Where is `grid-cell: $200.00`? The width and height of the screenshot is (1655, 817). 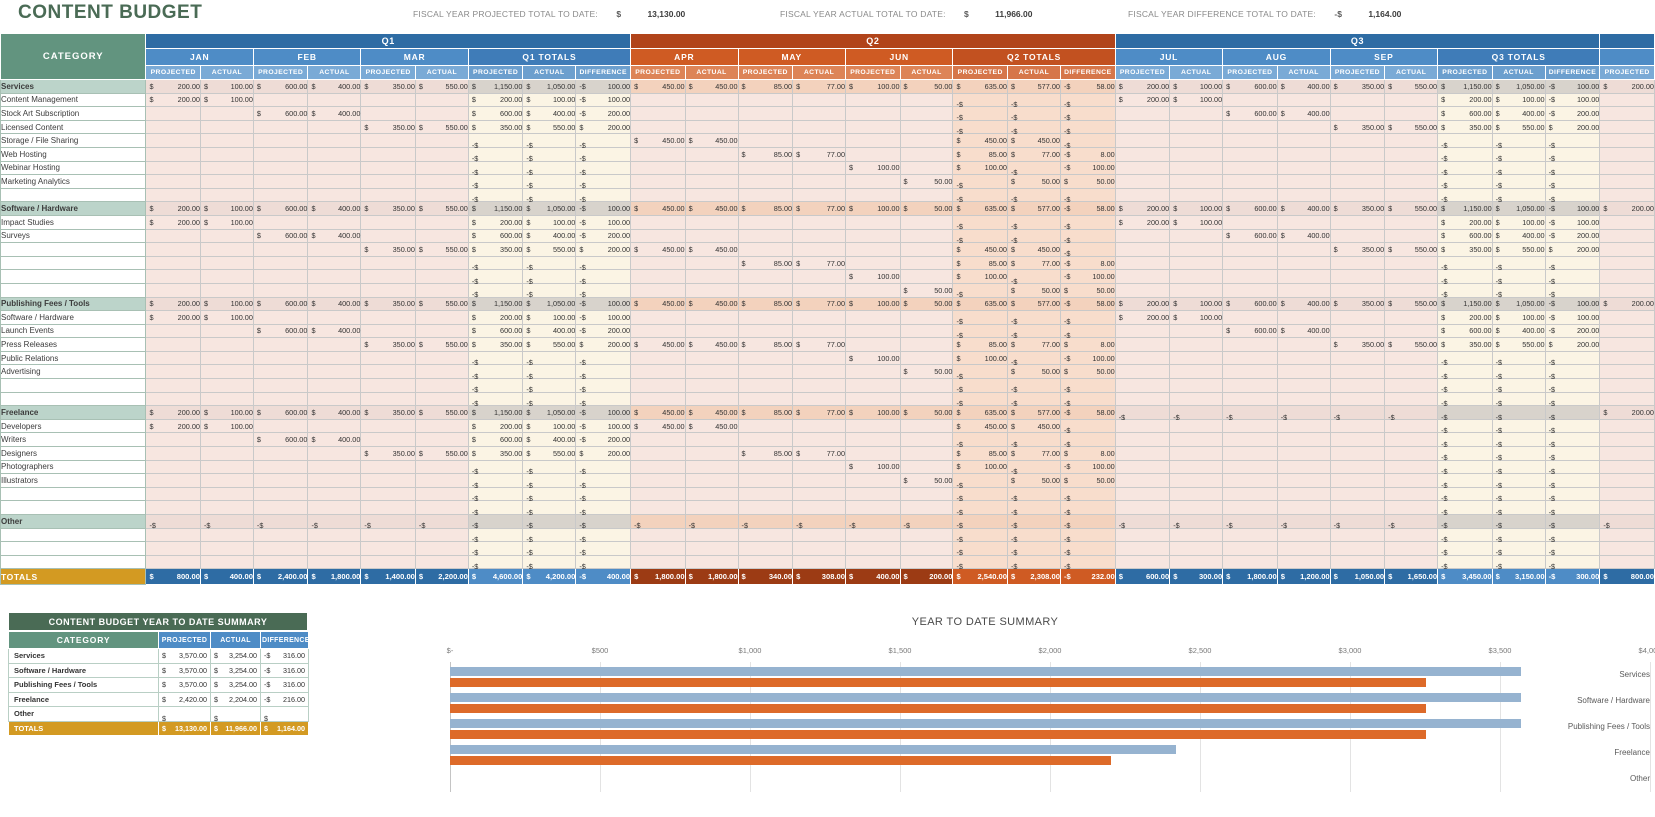
grid-cell: $200.00 is located at coordinates (1465, 100).